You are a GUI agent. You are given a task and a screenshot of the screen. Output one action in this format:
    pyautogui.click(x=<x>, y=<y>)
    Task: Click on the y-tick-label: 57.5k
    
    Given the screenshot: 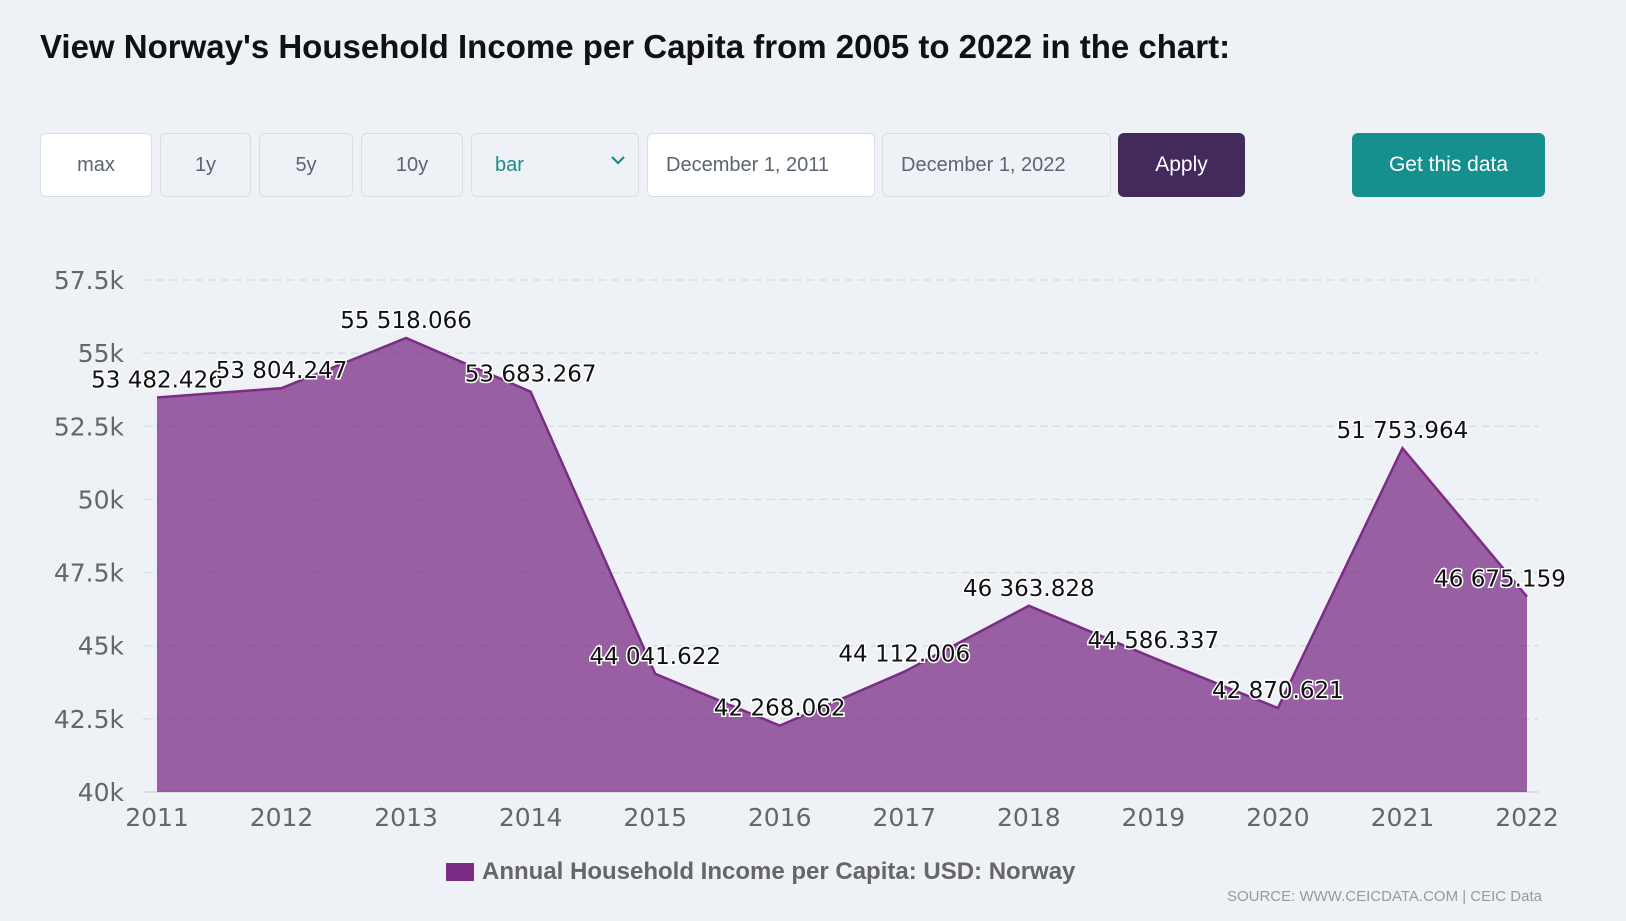 What is the action you would take?
    pyautogui.click(x=89, y=280)
    